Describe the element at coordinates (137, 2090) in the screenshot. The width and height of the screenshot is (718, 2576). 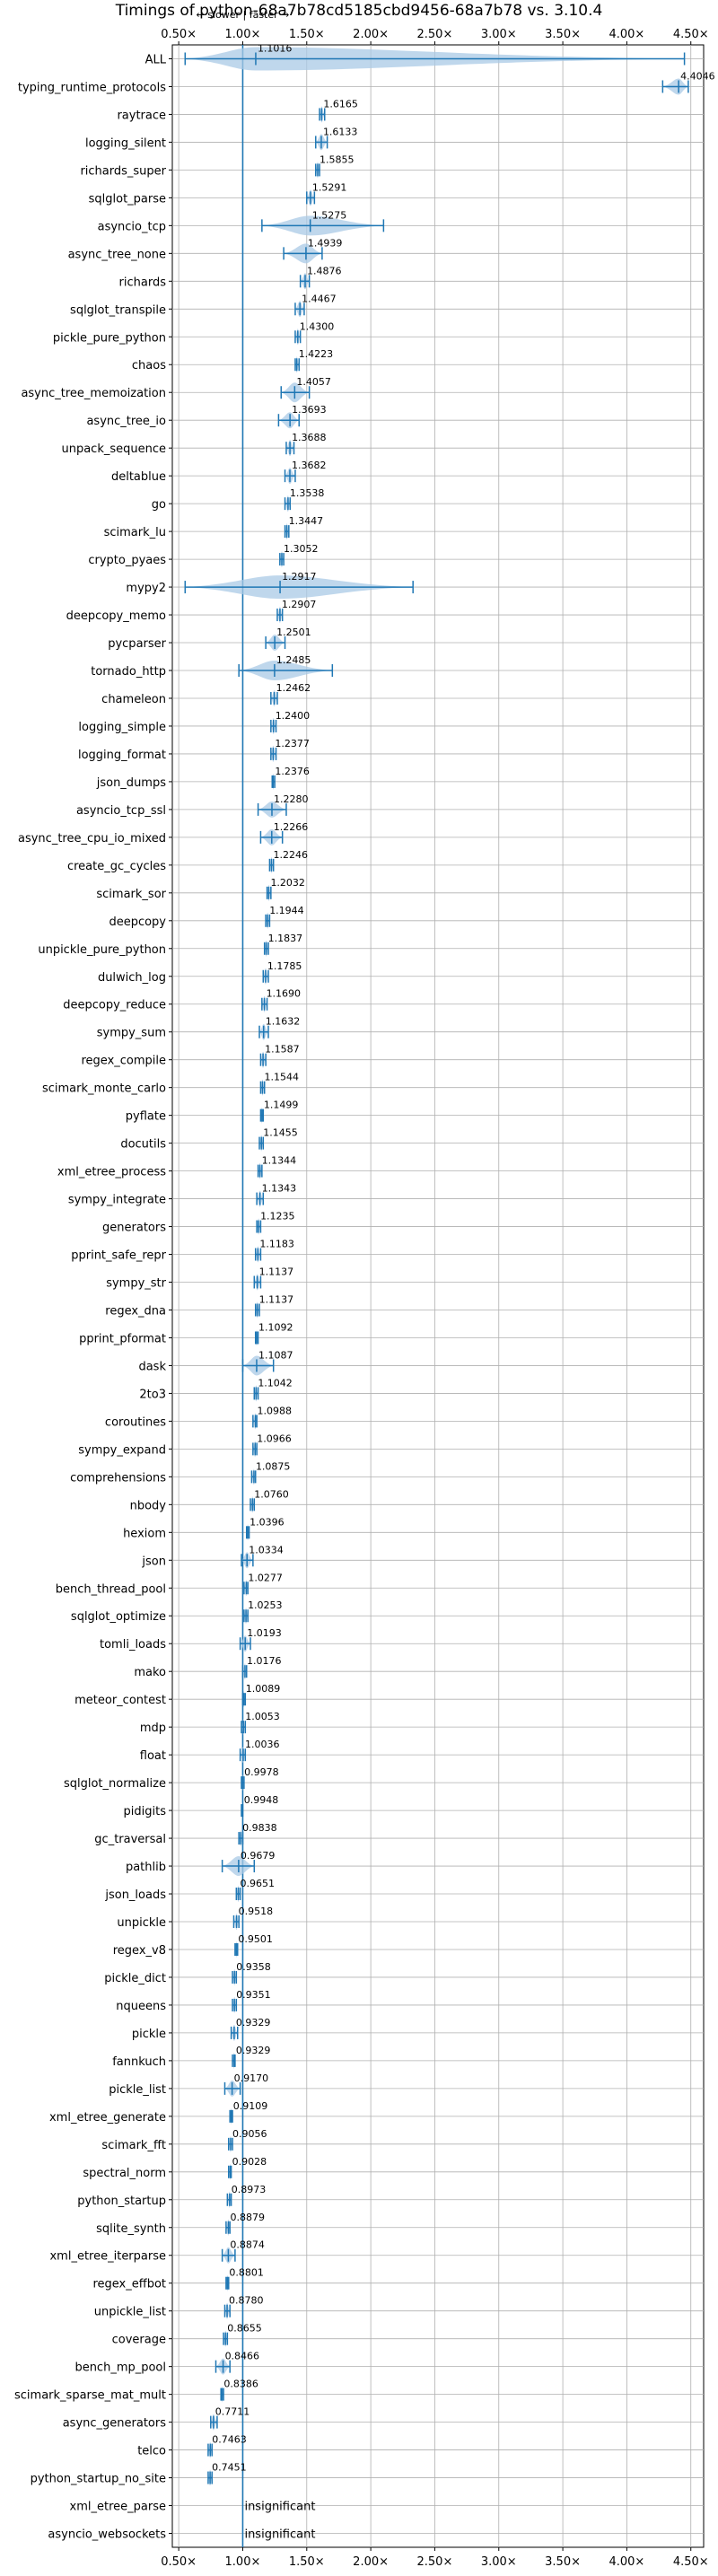
I see `benchmark-label: pickle_list` at that location.